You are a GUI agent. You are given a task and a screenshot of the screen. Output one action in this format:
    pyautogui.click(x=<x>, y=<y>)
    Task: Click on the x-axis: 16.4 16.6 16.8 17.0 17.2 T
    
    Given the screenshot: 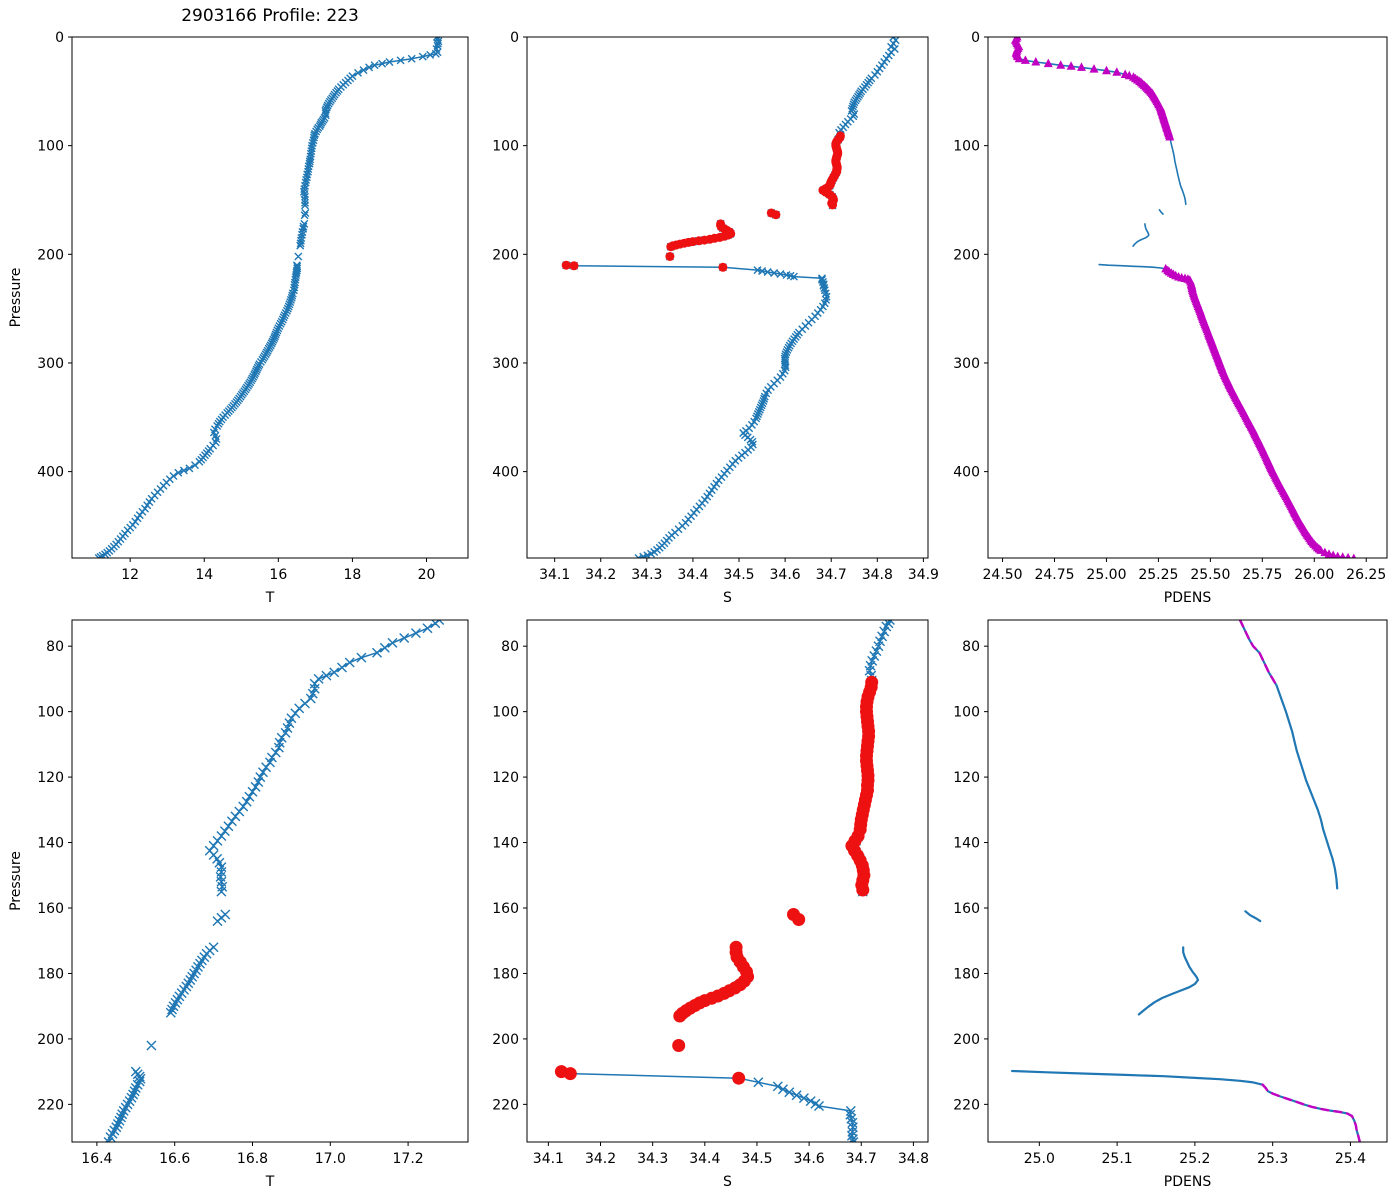 What is the action you would take?
    pyautogui.click(x=252, y=1166)
    